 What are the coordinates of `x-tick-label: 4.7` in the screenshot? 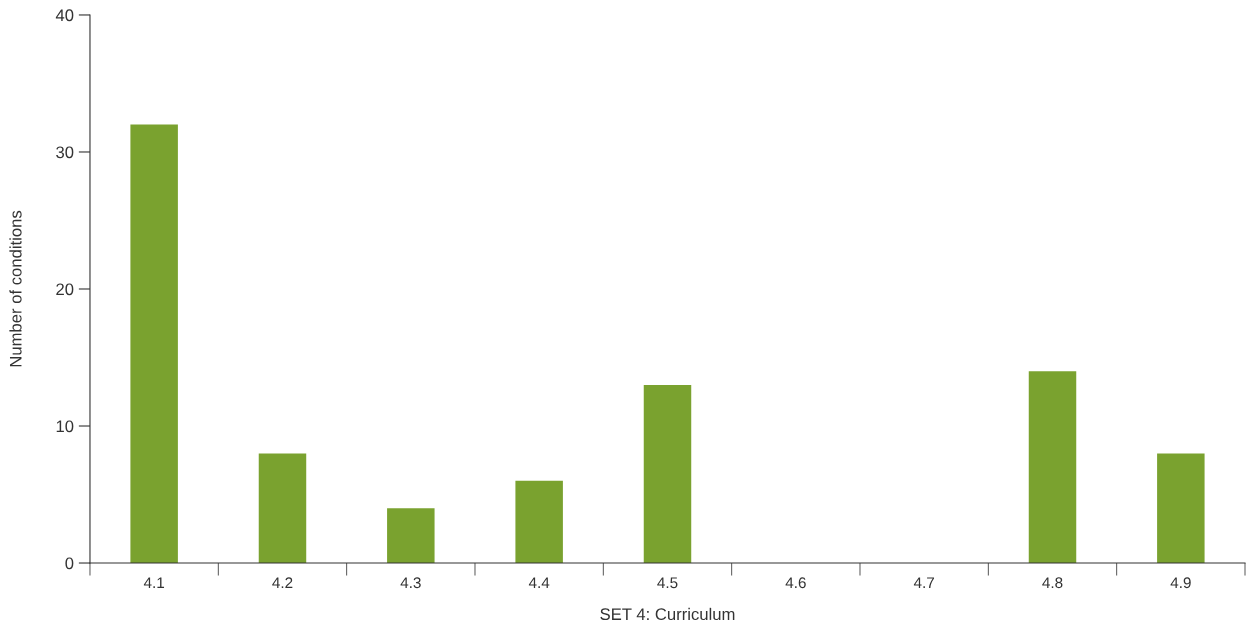 It's located at (924, 582).